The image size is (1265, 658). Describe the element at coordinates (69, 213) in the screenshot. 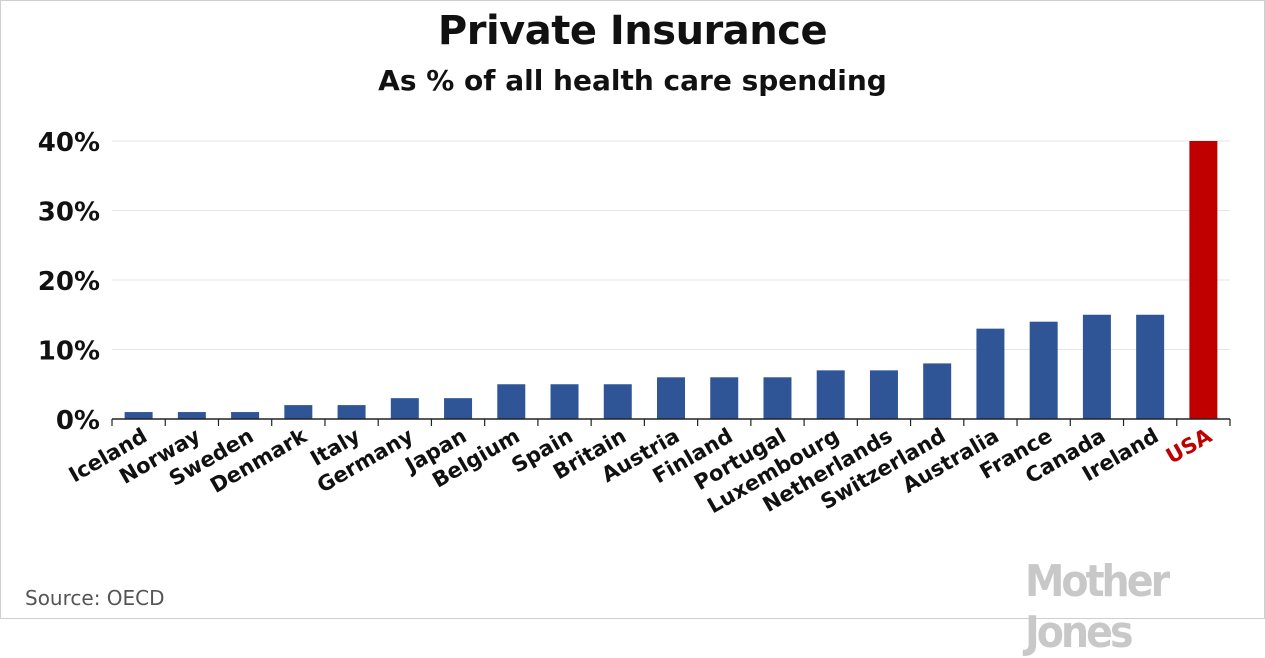

I see `y-tick-label: 30%` at that location.